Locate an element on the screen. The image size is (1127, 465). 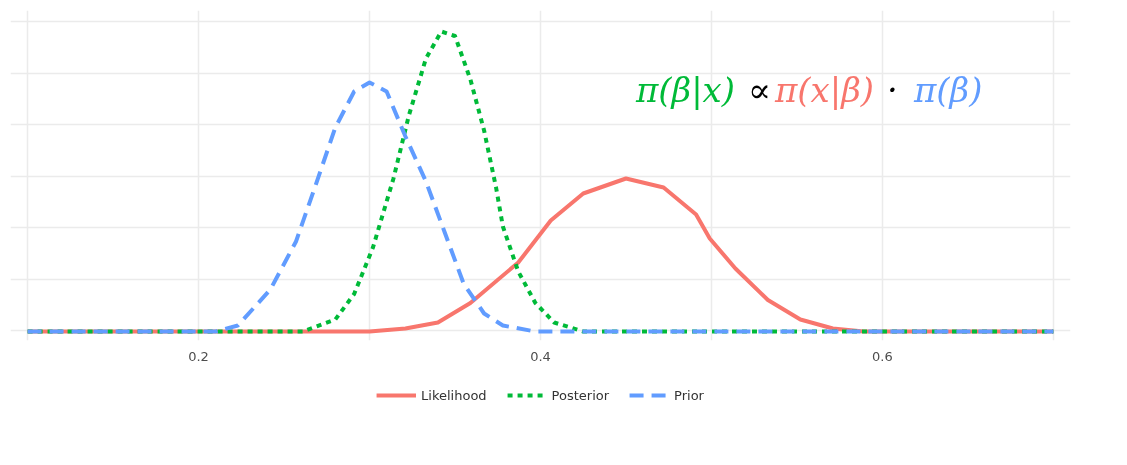
x-tick-label: 0.2 is located at coordinates (198, 356).